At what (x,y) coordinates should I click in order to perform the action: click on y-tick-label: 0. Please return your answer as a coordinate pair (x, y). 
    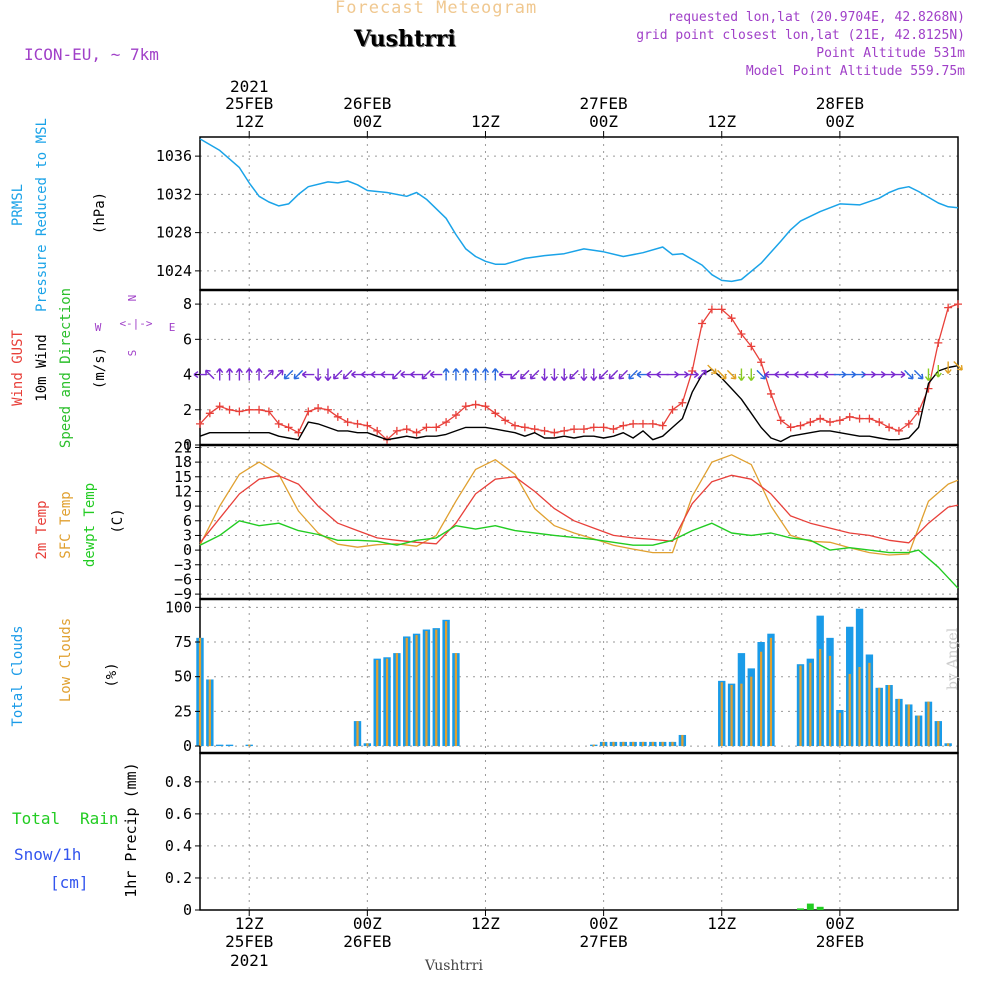
    Looking at the image, I should click on (187, 445).